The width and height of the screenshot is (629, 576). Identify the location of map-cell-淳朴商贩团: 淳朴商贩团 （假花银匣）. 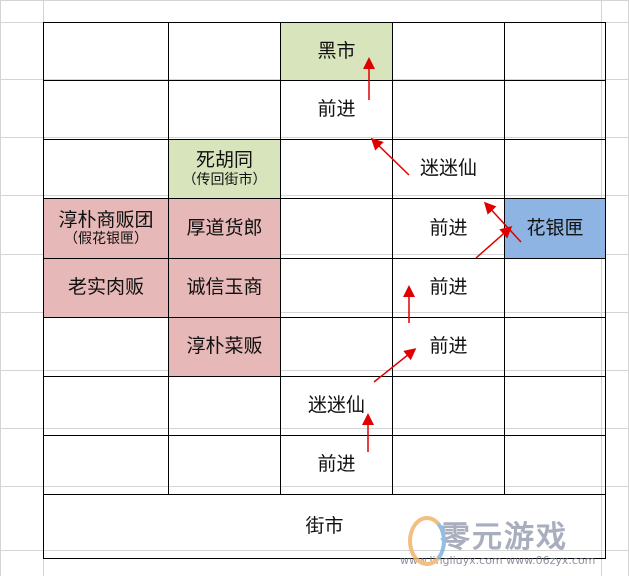
(106, 228).